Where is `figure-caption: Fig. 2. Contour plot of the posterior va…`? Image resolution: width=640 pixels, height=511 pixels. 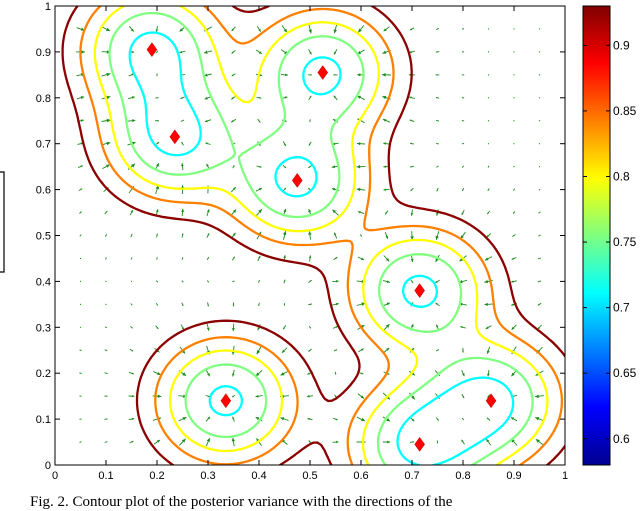
figure-caption: Fig. 2. Contour plot of the posterior va… is located at coordinates (241, 502).